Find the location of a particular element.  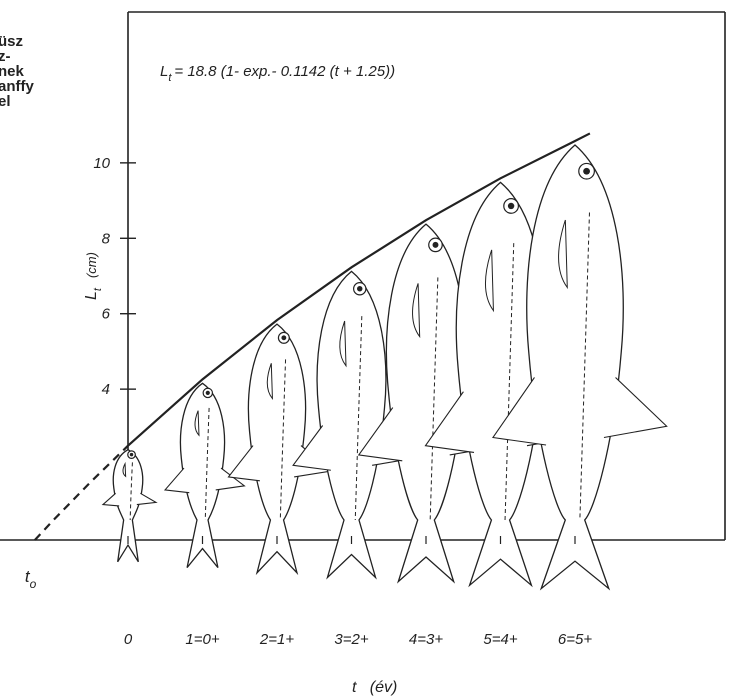

y-axis-label: Lt (cm) is located at coordinates (93, 276).